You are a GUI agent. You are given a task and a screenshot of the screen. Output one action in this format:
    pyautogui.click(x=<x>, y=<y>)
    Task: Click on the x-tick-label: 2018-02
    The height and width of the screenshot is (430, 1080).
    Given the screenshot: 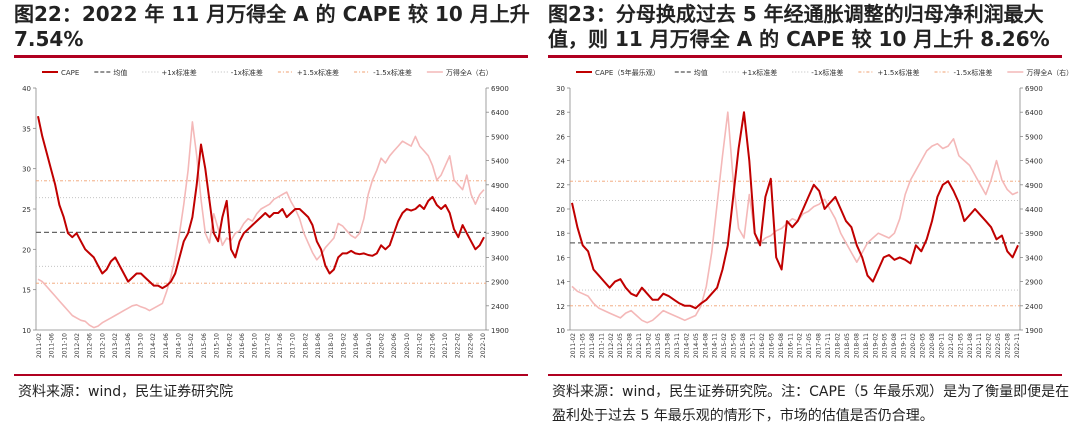 What is the action you would take?
    pyautogui.click(x=838, y=345)
    